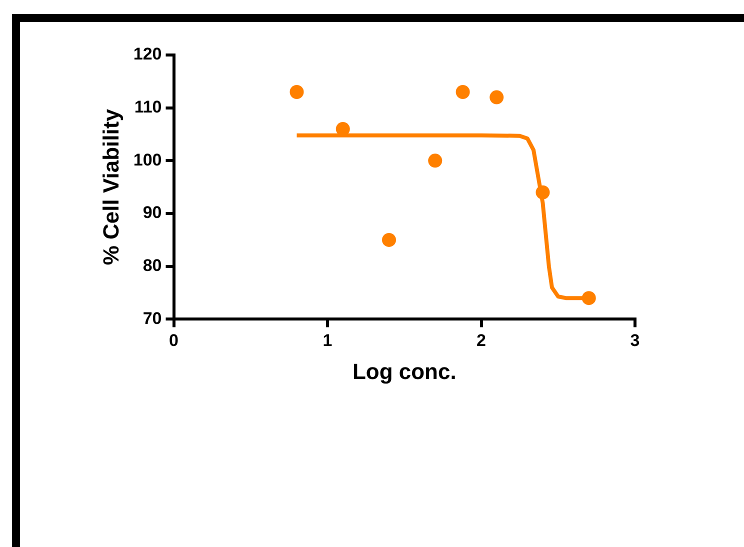 This screenshot has width=744, height=547. What do you see at coordinates (147, 160) in the screenshot?
I see `y-tick-label: 100` at bounding box center [147, 160].